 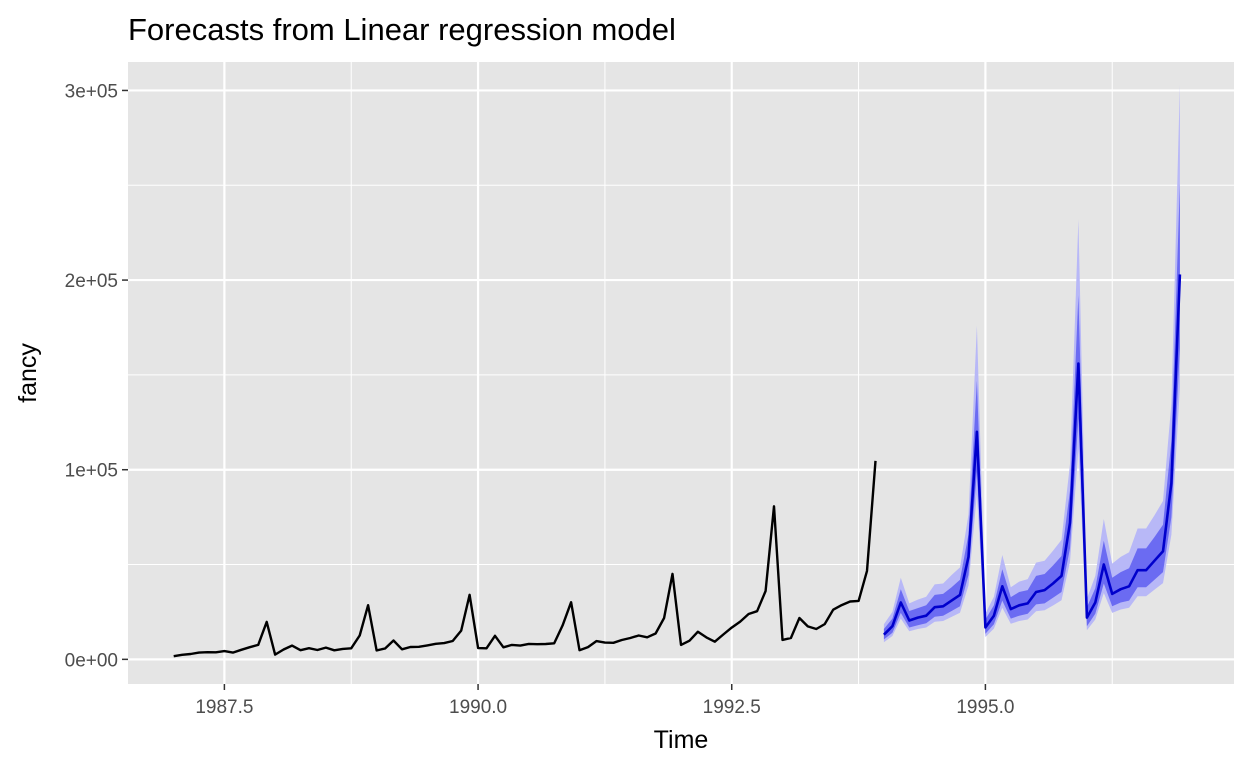 What do you see at coordinates (1032, 455) in the screenshot?
I see `forecast-mean-line` at bounding box center [1032, 455].